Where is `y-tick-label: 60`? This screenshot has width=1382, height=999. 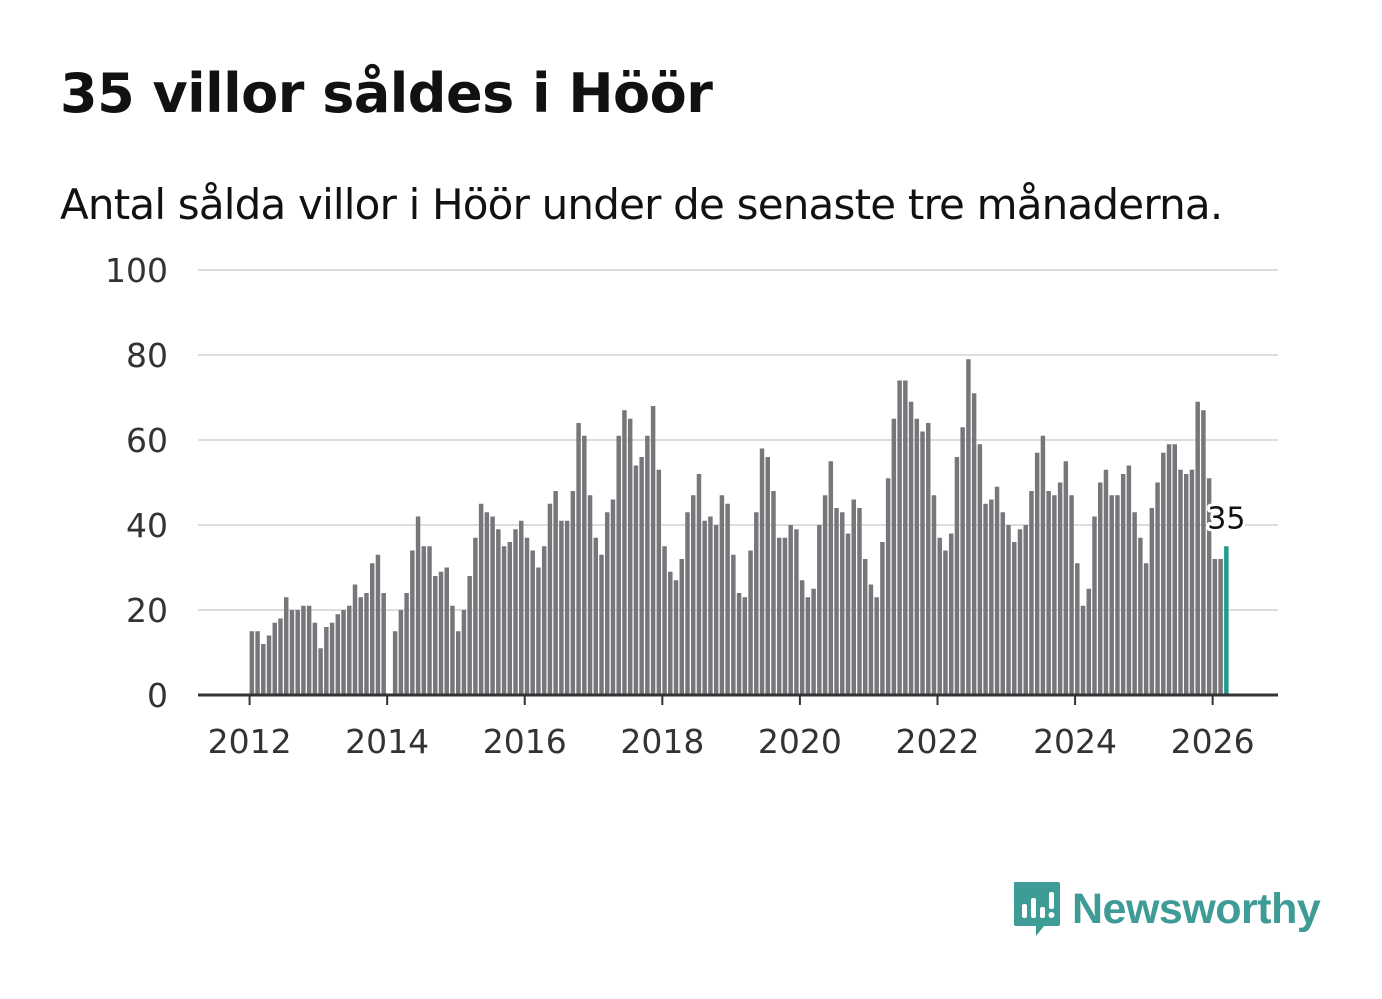
y-tick-label: 60 is located at coordinates (147, 440).